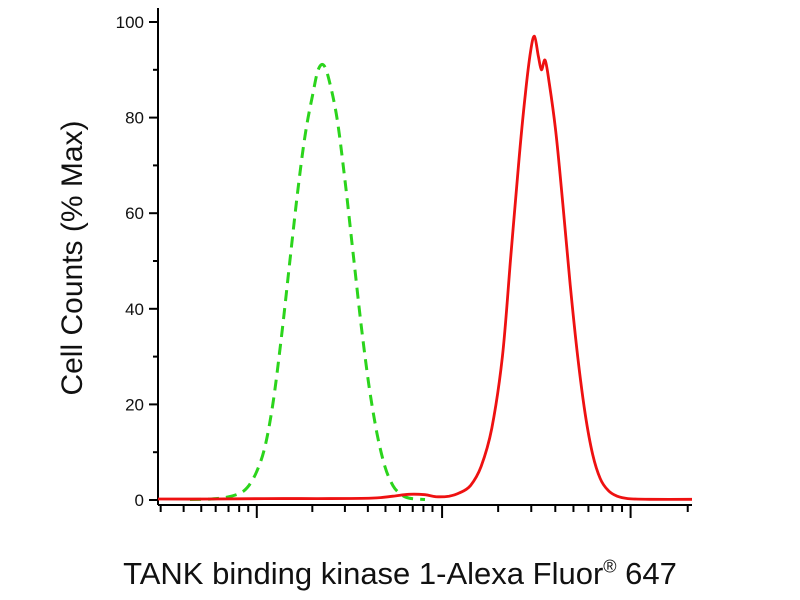  I want to click on registered-trademark-symbol: ®, so click(610, 566).